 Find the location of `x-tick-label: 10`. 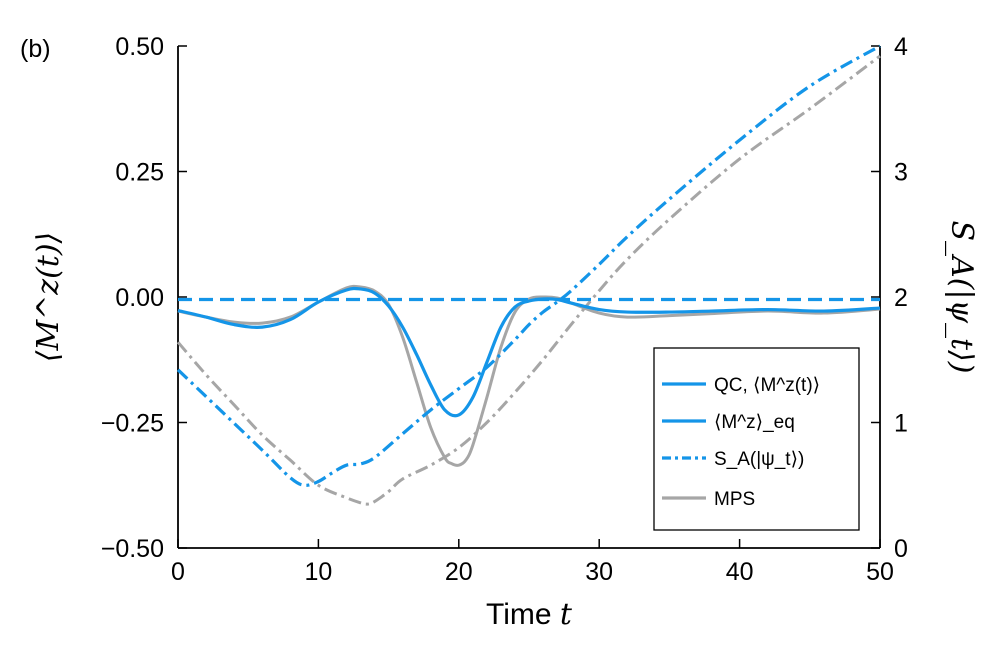

x-tick-label: 10 is located at coordinates (318, 572).